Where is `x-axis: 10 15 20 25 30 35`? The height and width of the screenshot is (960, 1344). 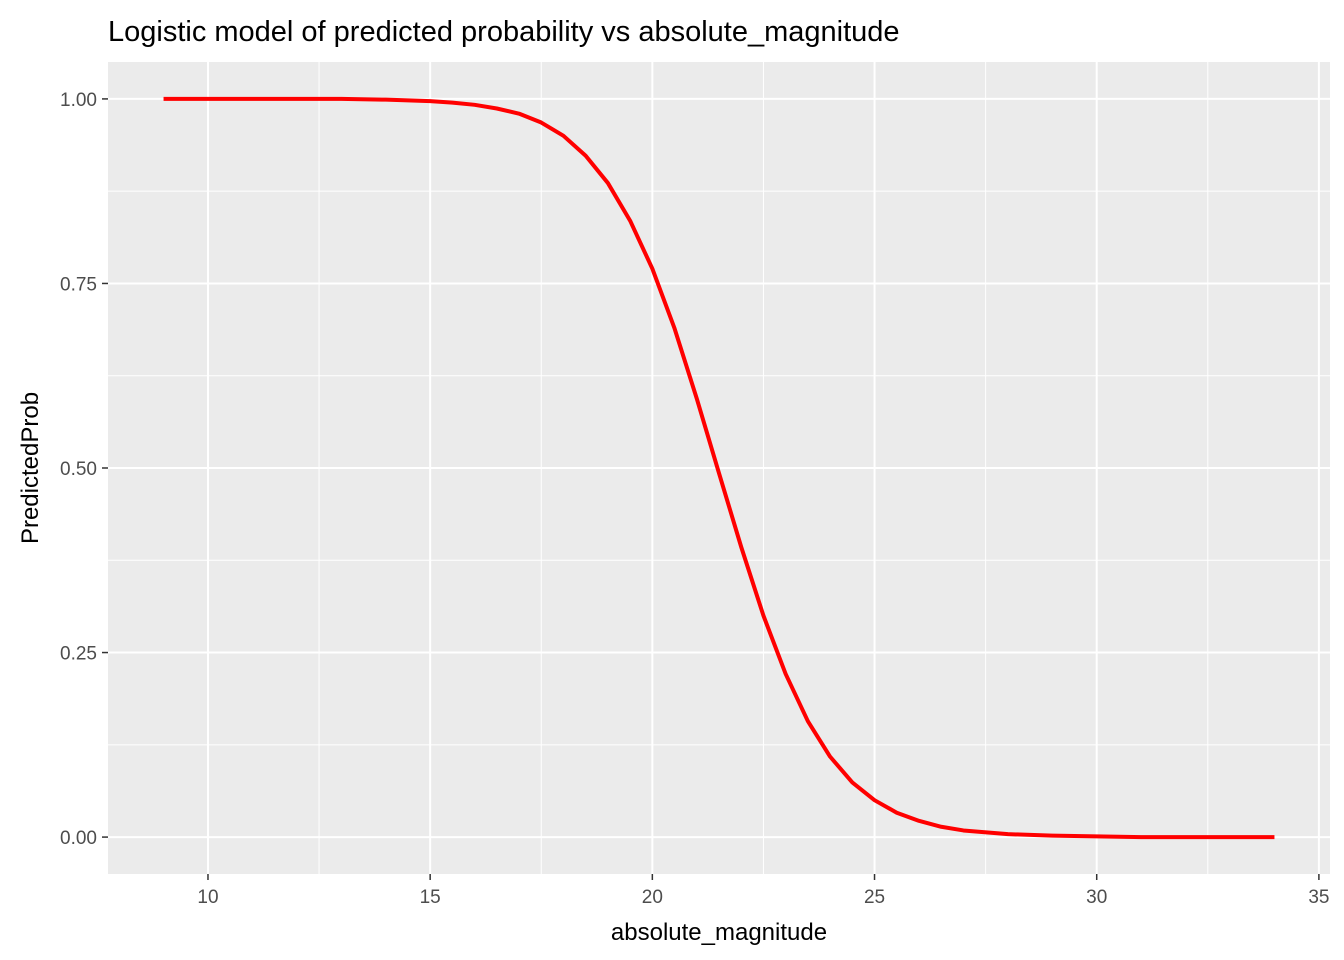 x-axis: 10 15 20 25 30 35 is located at coordinates (763, 891).